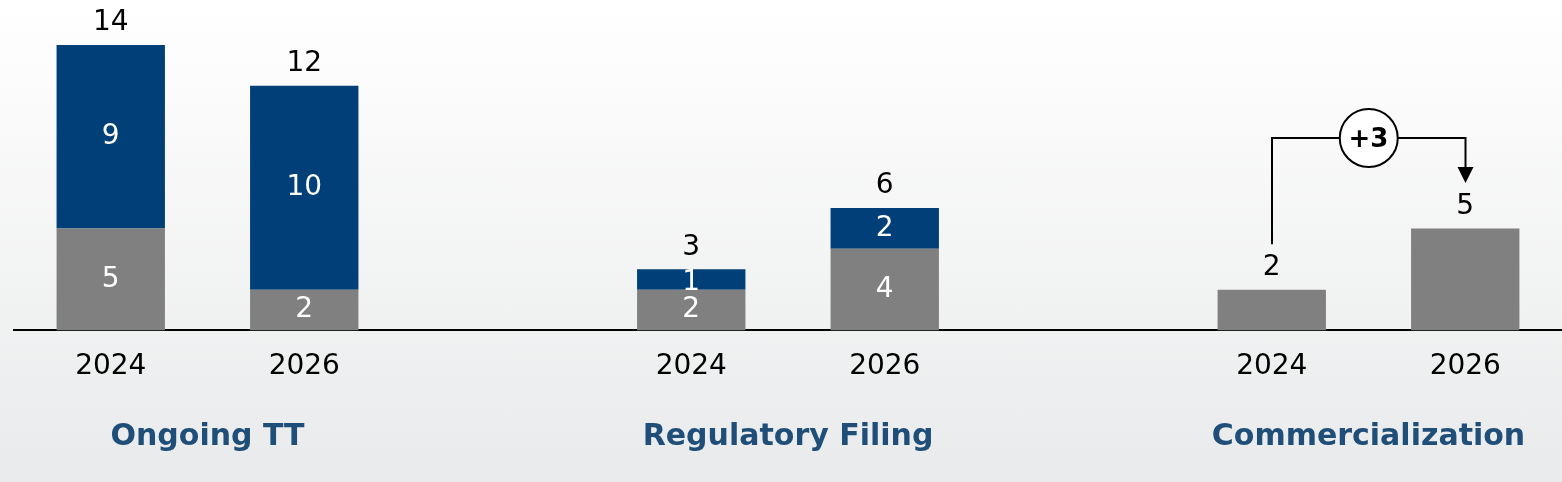  Describe the element at coordinates (691, 245) in the screenshot. I see `total-label: 3` at that location.